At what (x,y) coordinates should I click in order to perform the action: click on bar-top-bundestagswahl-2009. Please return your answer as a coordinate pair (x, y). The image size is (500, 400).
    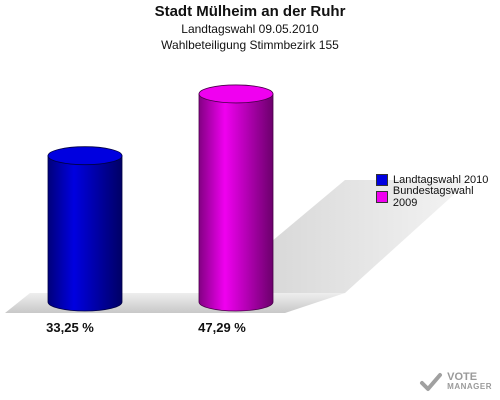
    Looking at the image, I should click on (236, 94).